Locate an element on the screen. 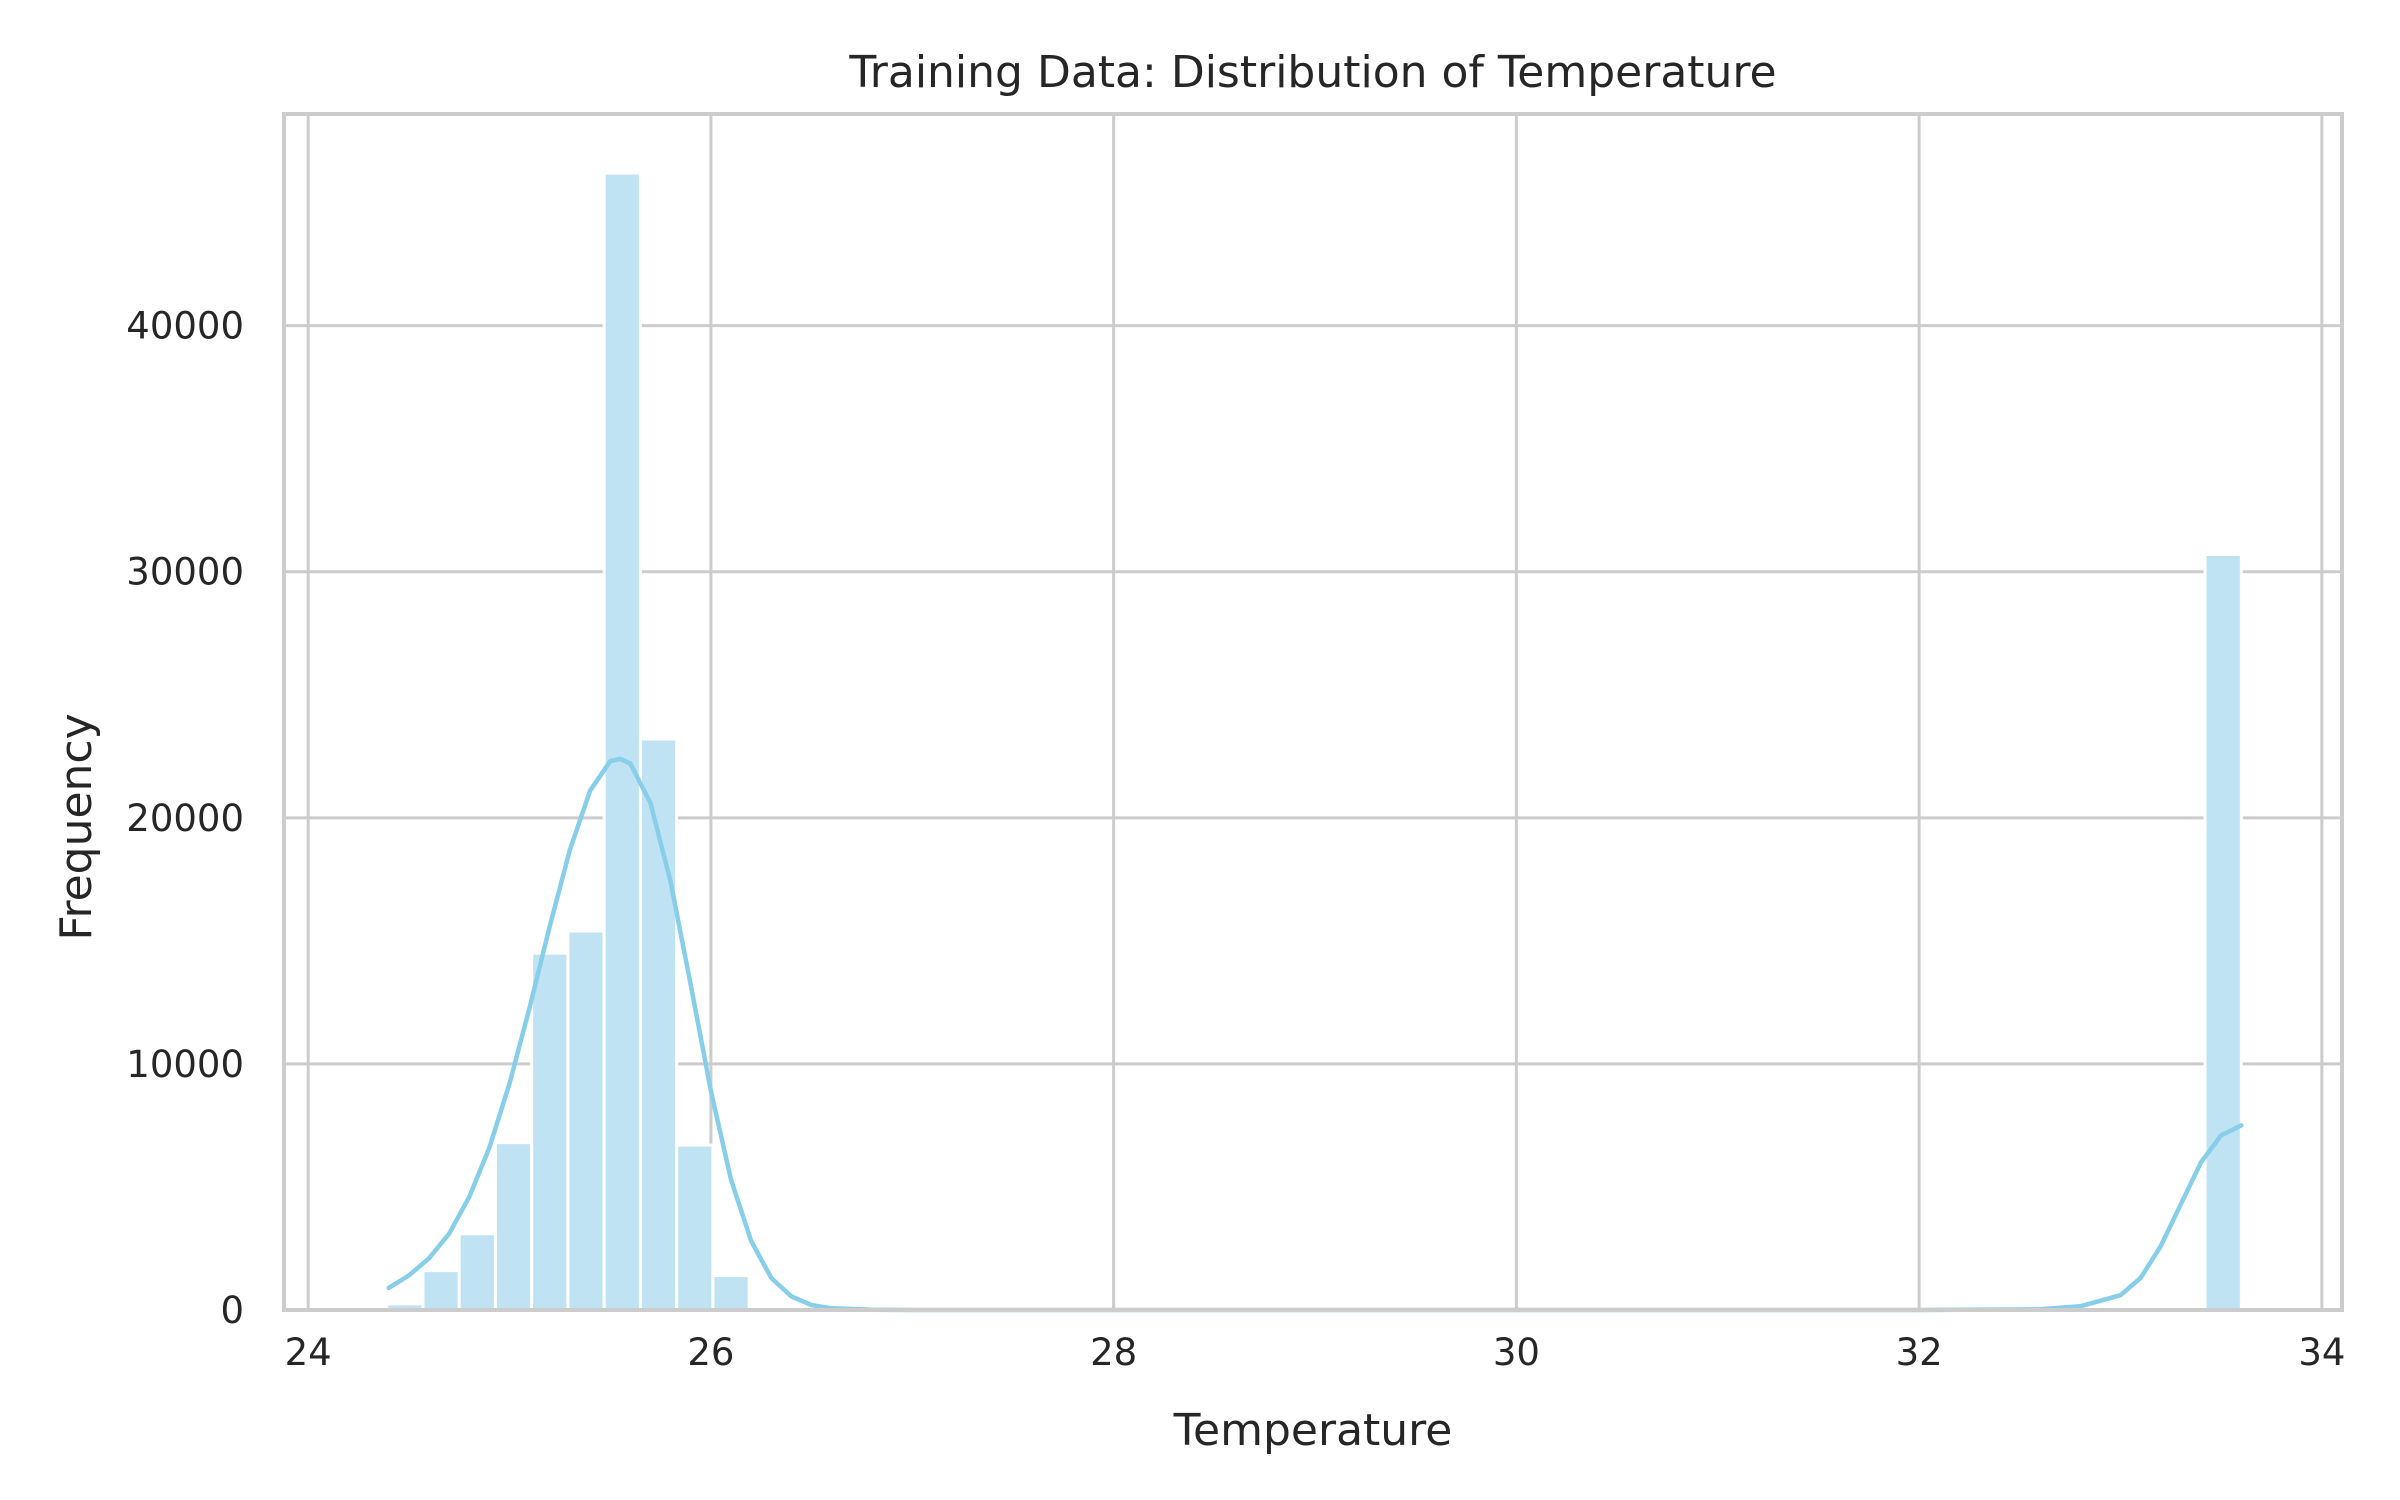 The image size is (2400, 1500). x-tick-label: 30 is located at coordinates (1516, 1352).